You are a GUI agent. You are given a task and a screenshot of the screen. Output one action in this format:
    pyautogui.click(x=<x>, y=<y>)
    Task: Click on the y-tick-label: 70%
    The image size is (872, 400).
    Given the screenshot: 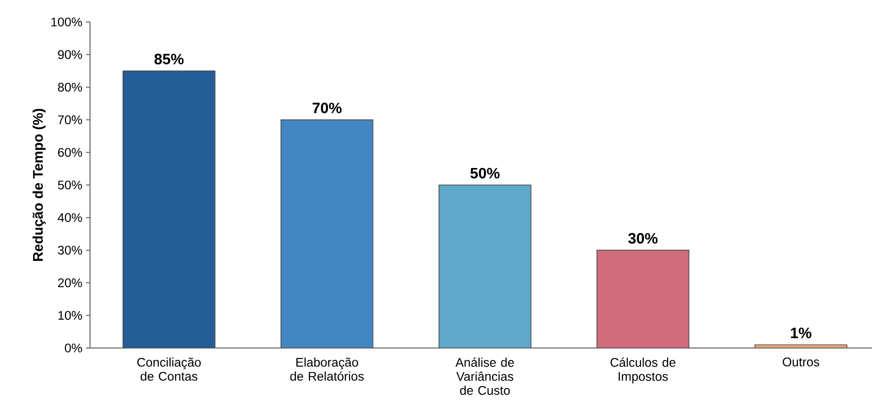 What is the action you would take?
    pyautogui.click(x=70, y=119)
    